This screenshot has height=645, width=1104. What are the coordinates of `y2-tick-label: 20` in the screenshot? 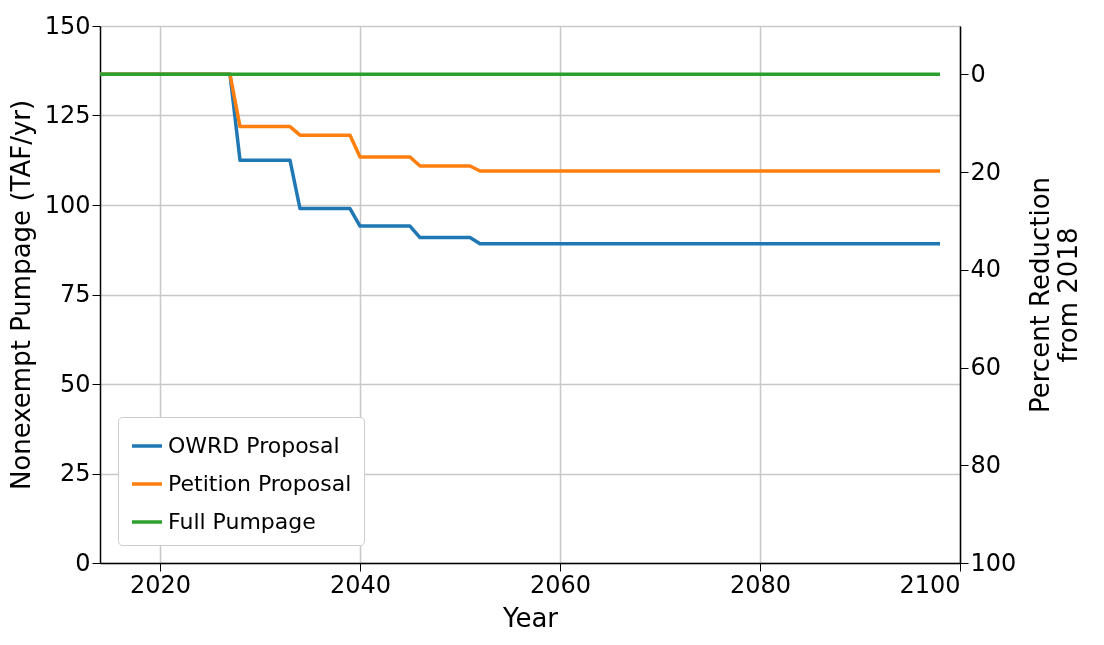 It's located at (986, 171).